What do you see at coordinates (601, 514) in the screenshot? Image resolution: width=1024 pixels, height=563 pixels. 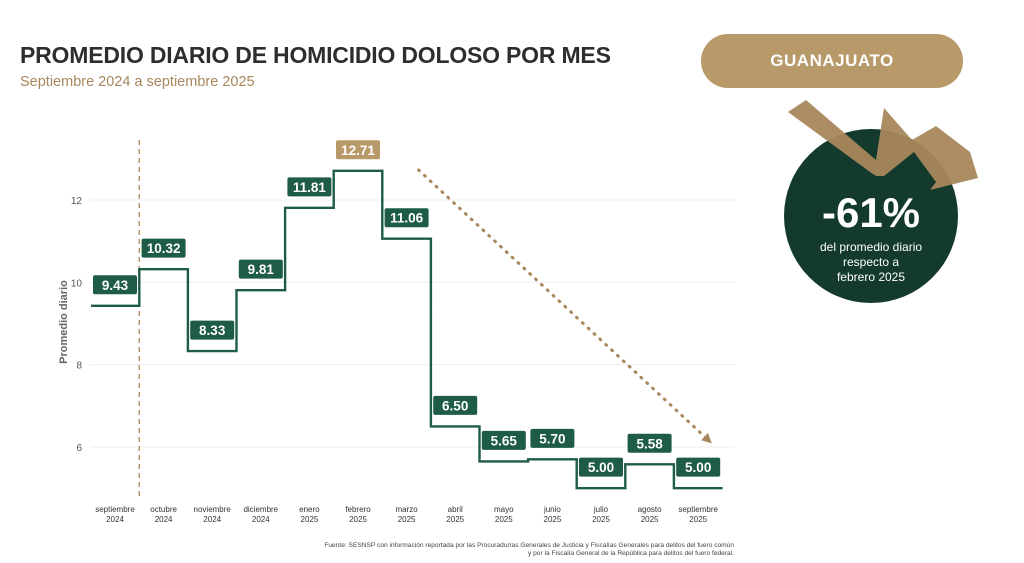 I see `x-tick-label: julio 2025` at bounding box center [601, 514].